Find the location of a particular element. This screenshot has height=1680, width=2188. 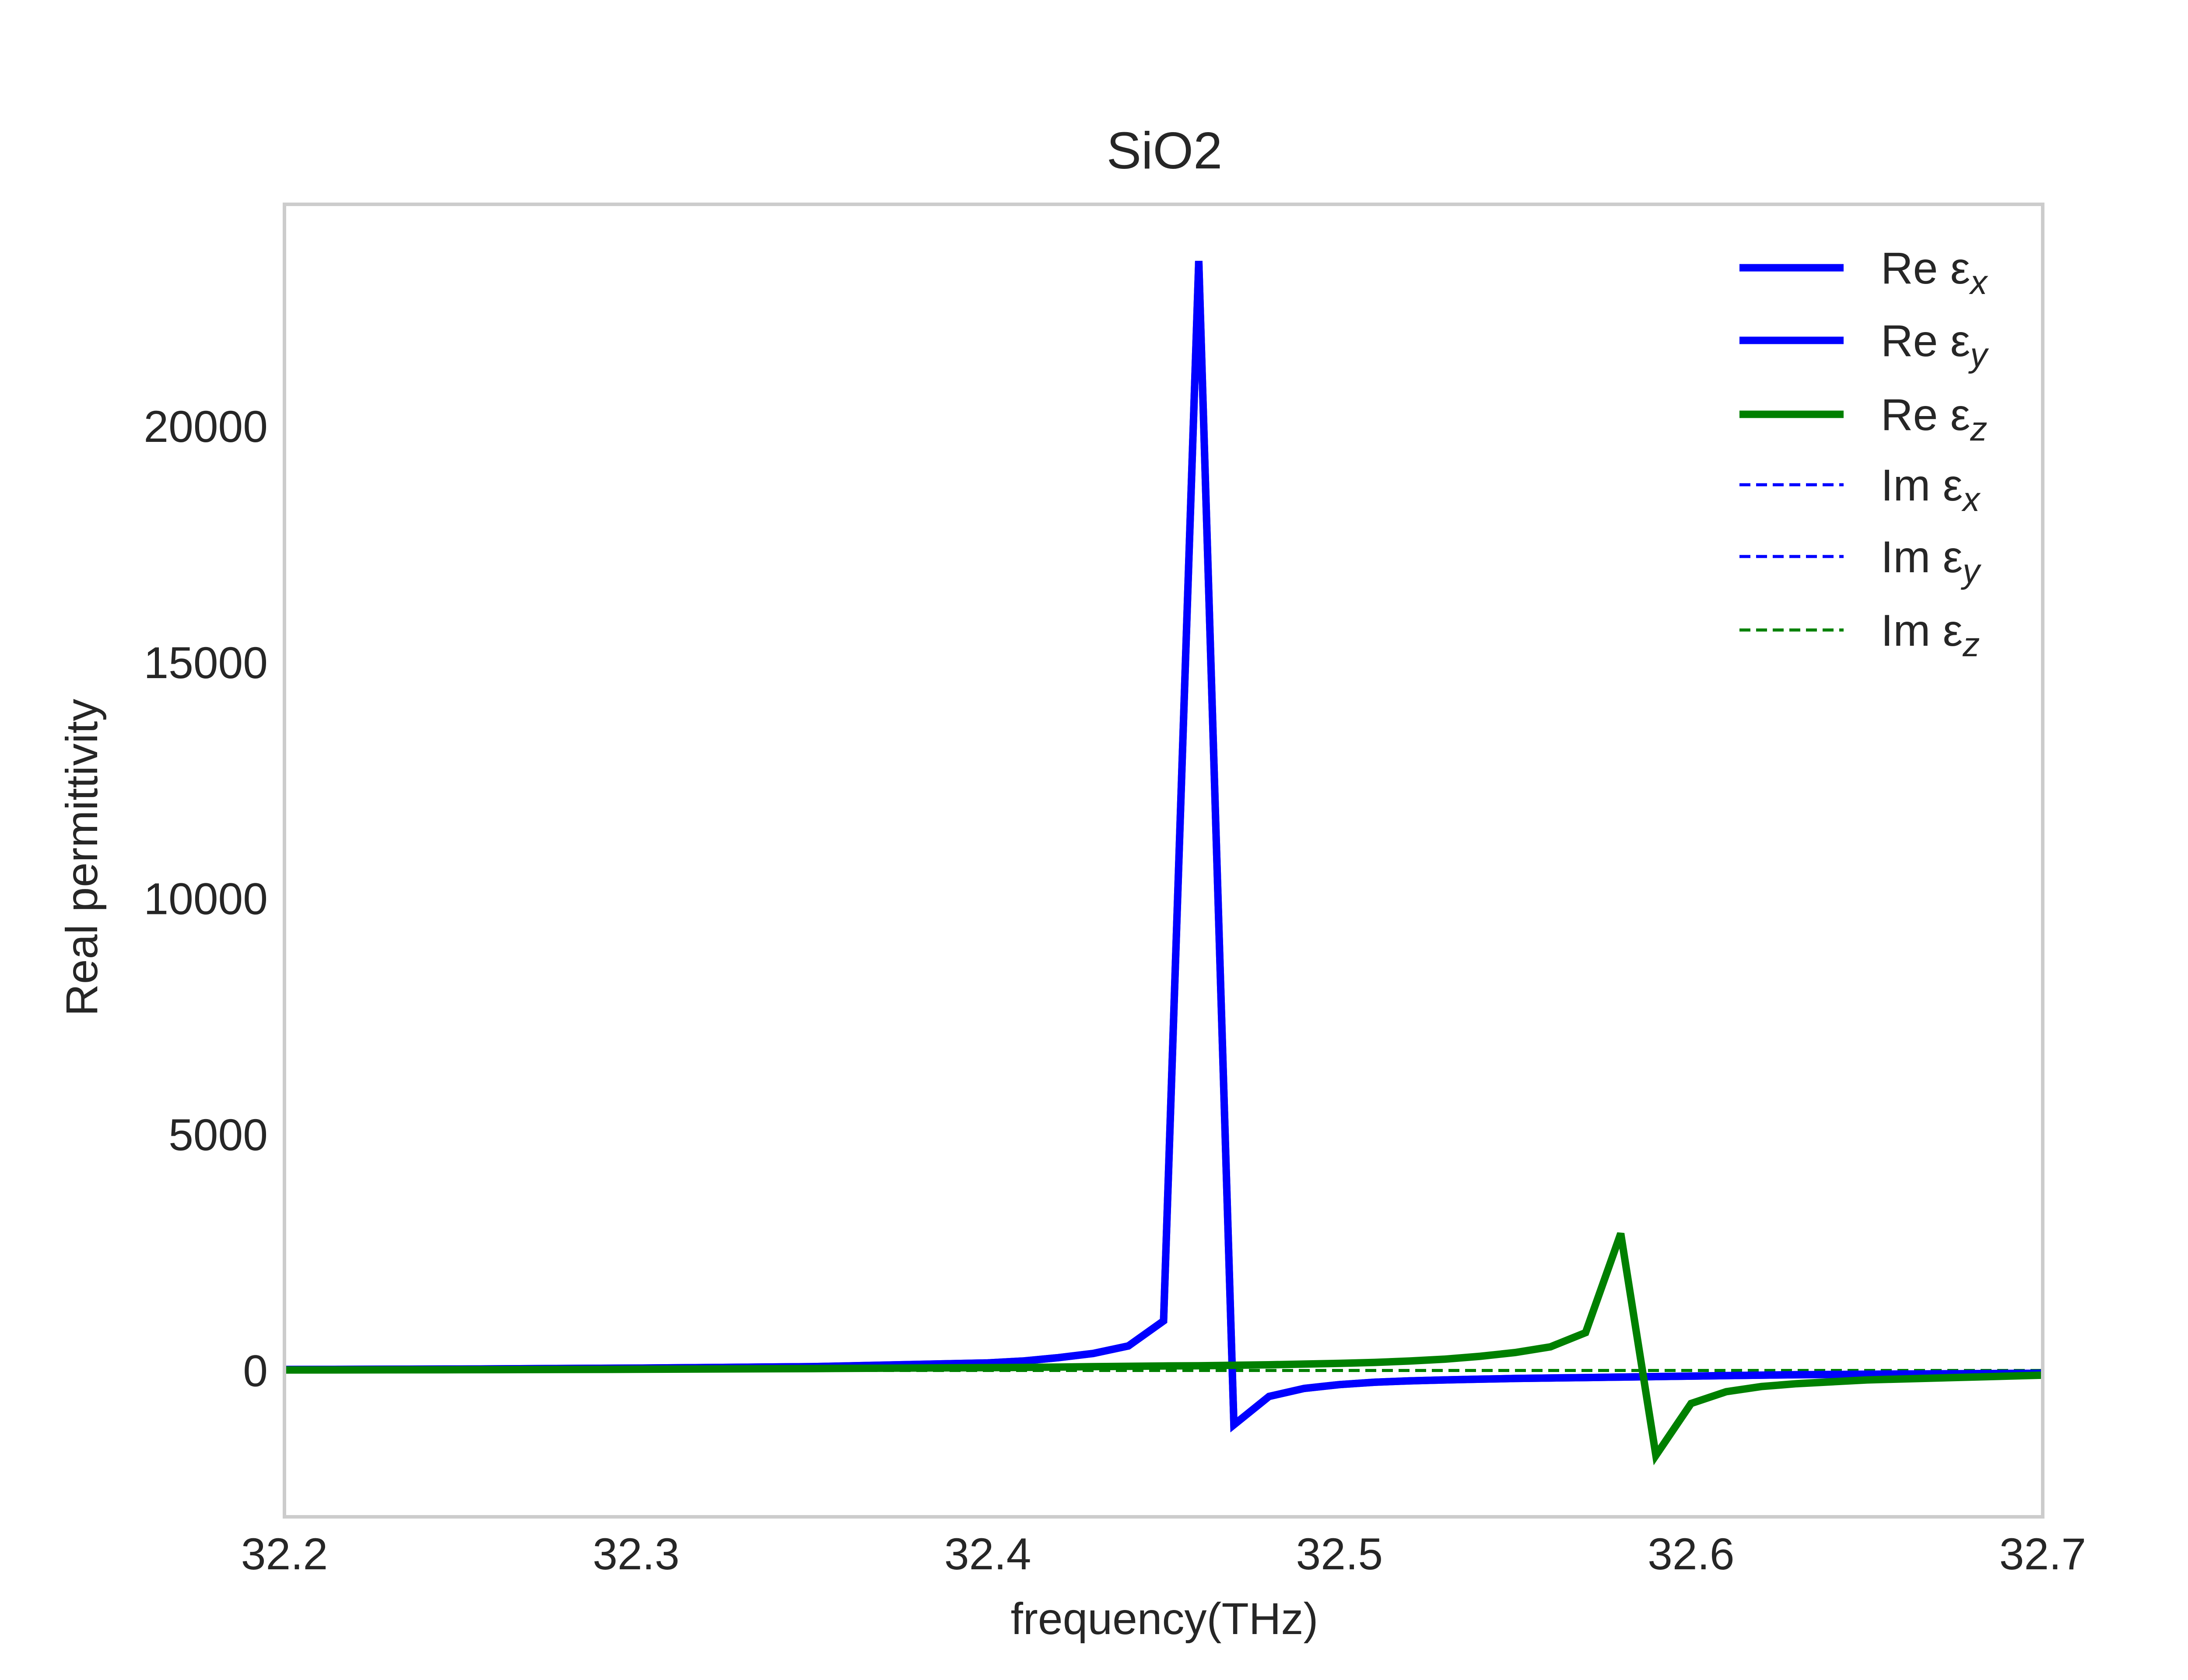

y-tick-label: 5000 is located at coordinates (218, 1135).